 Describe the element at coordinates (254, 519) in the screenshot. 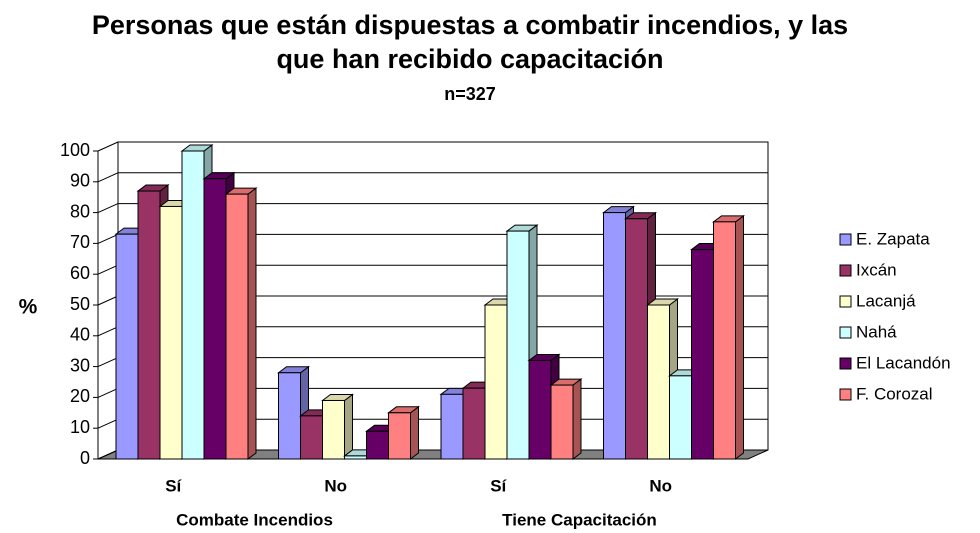

I see `x-group-label: Combate Incendios` at that location.